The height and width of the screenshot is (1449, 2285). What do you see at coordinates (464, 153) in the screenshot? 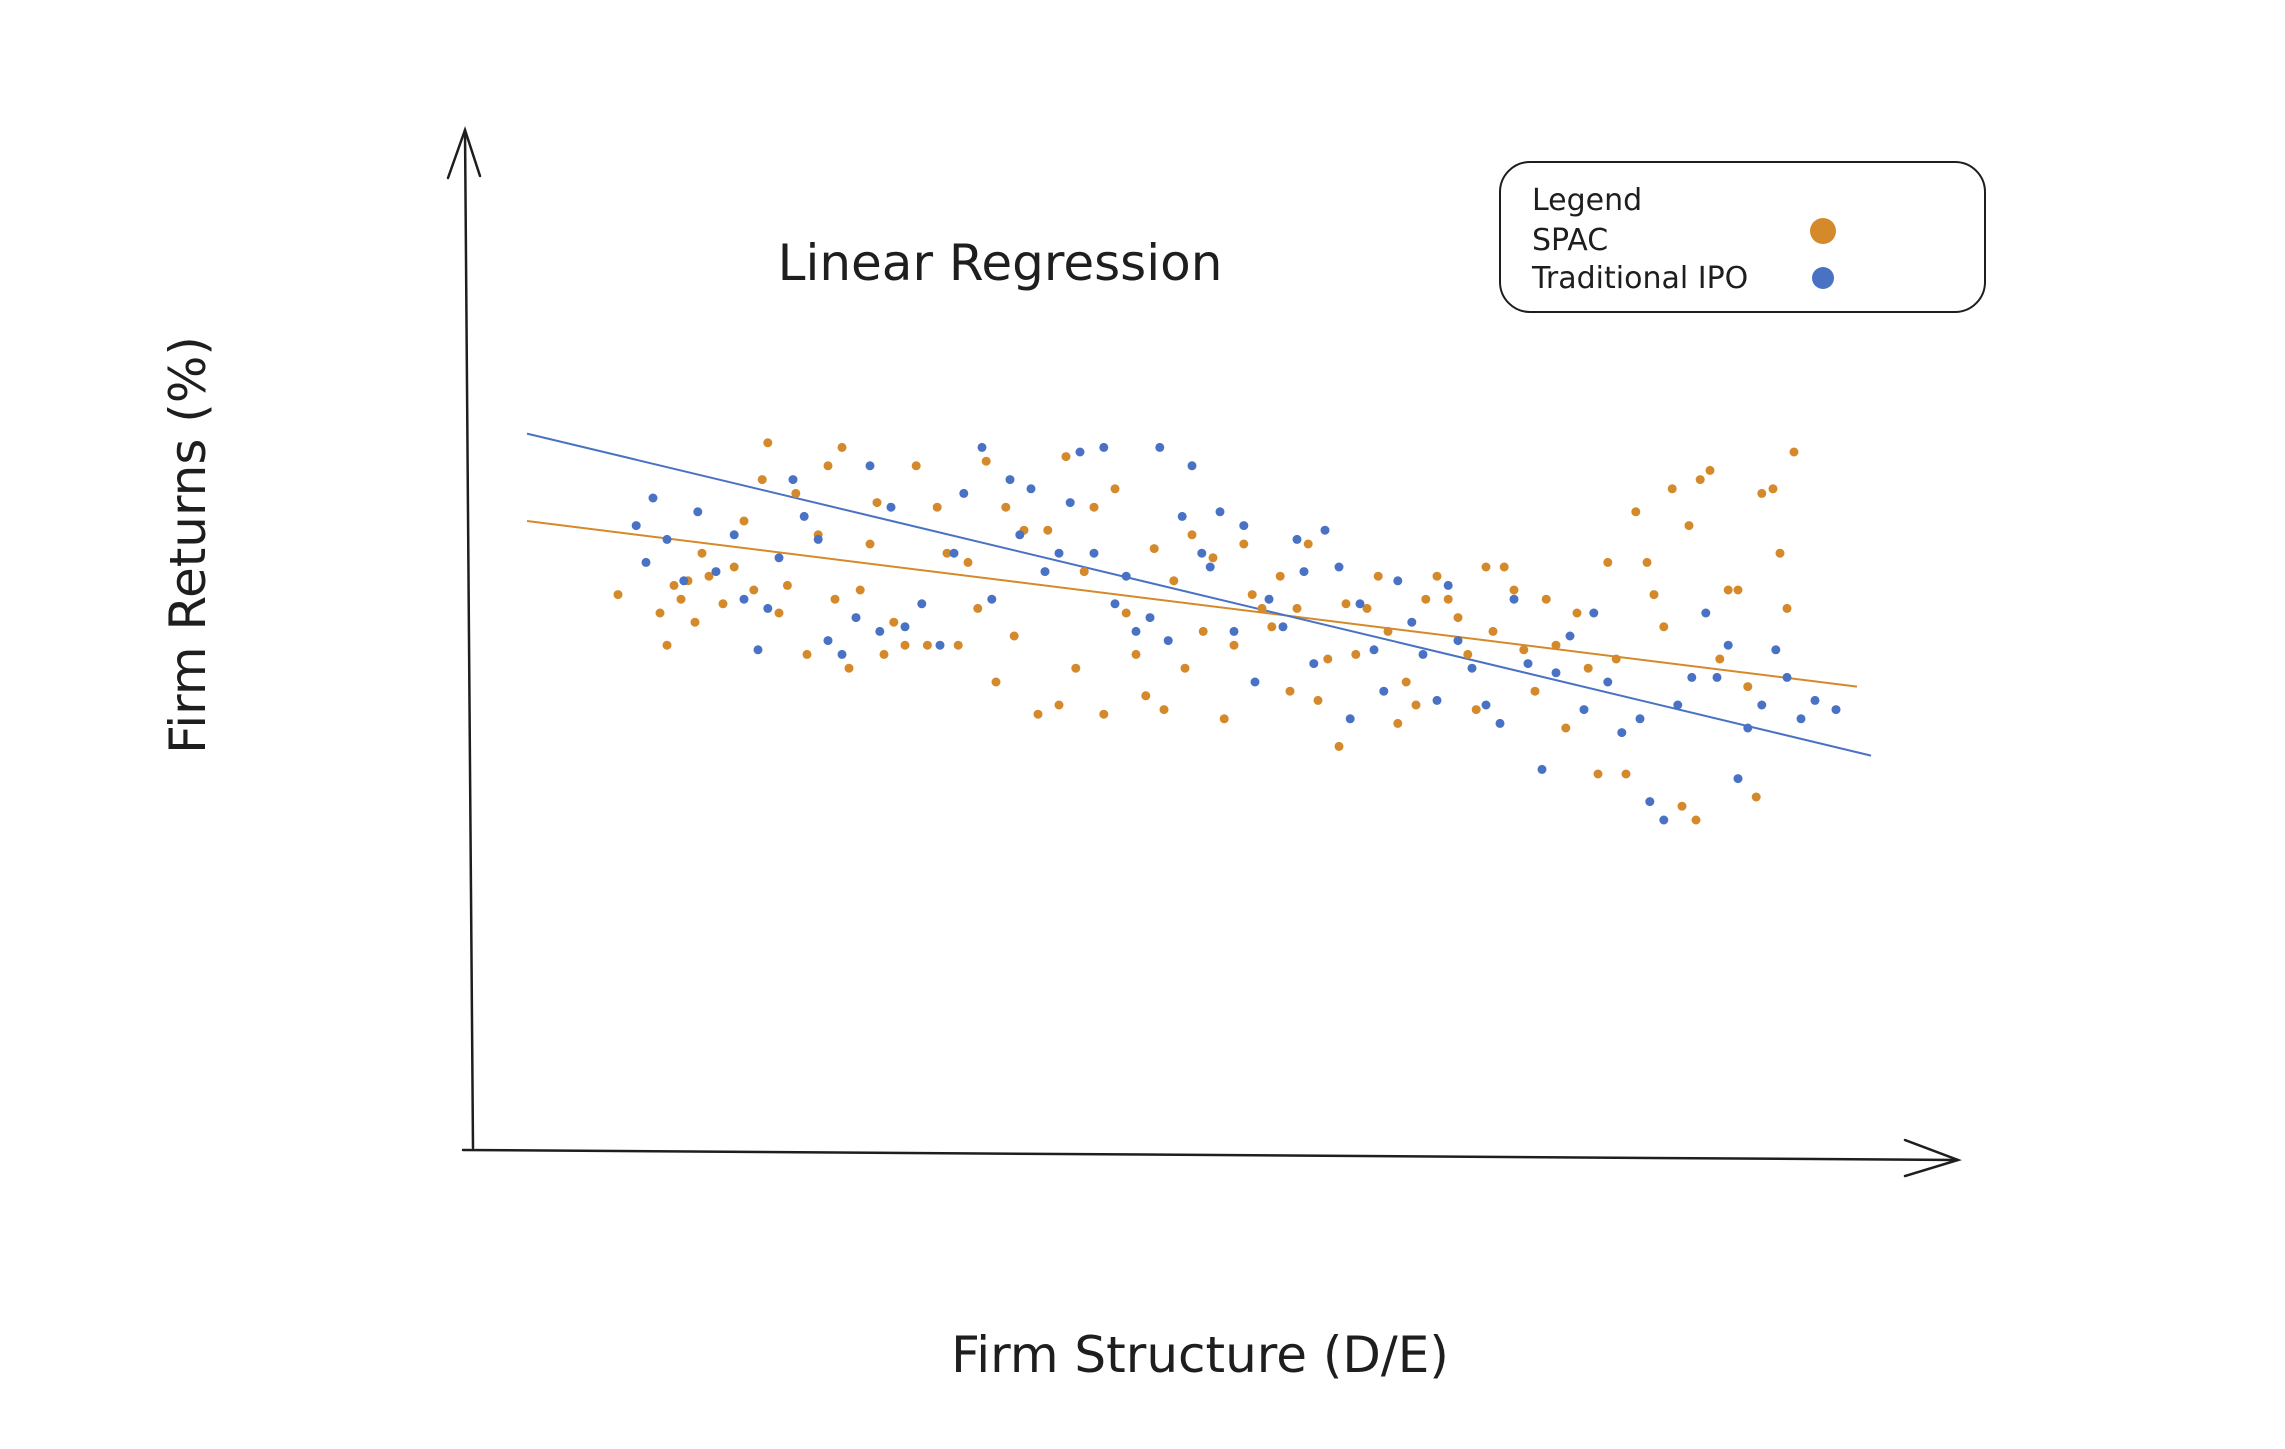
I see `y-axis-arrowhead` at bounding box center [464, 153].